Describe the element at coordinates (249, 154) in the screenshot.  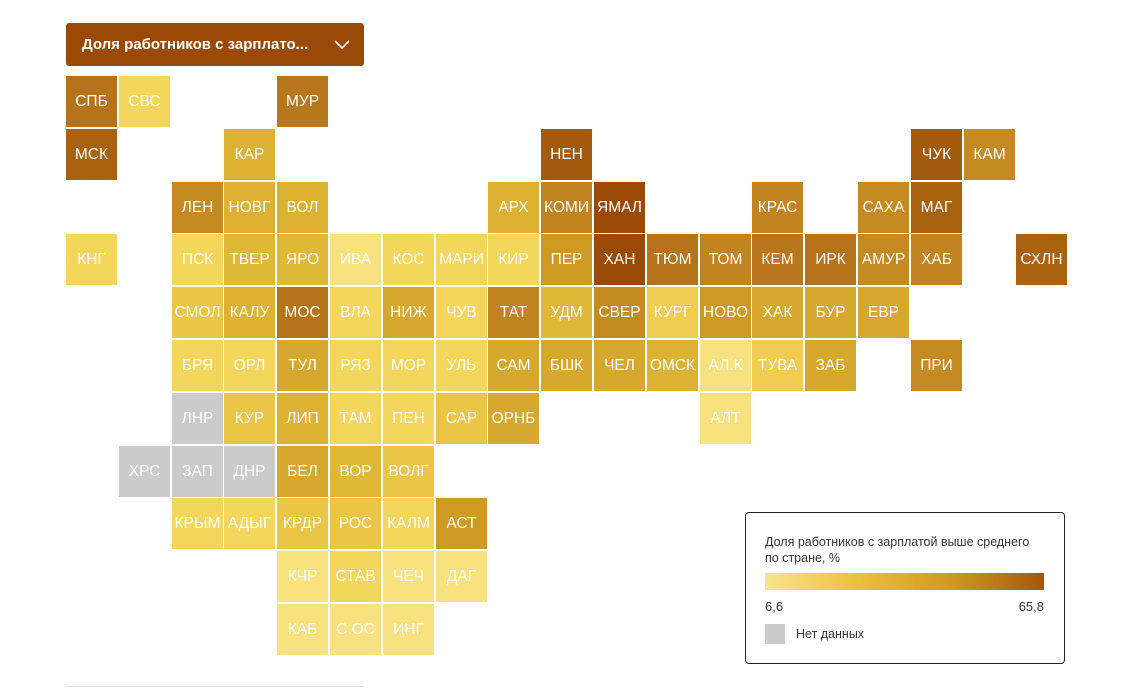
I see `region-tile: КАР` at that location.